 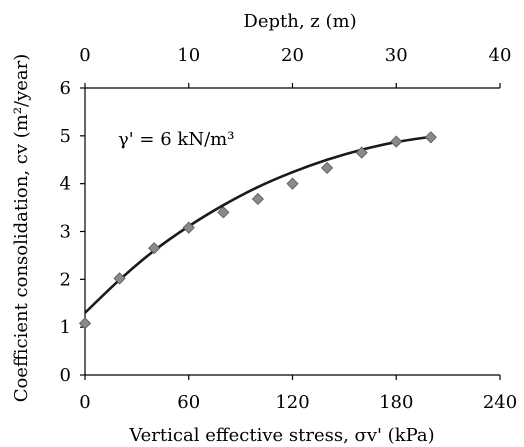 I want to click on top-tick-label-2: 20, so click(x=292, y=55).